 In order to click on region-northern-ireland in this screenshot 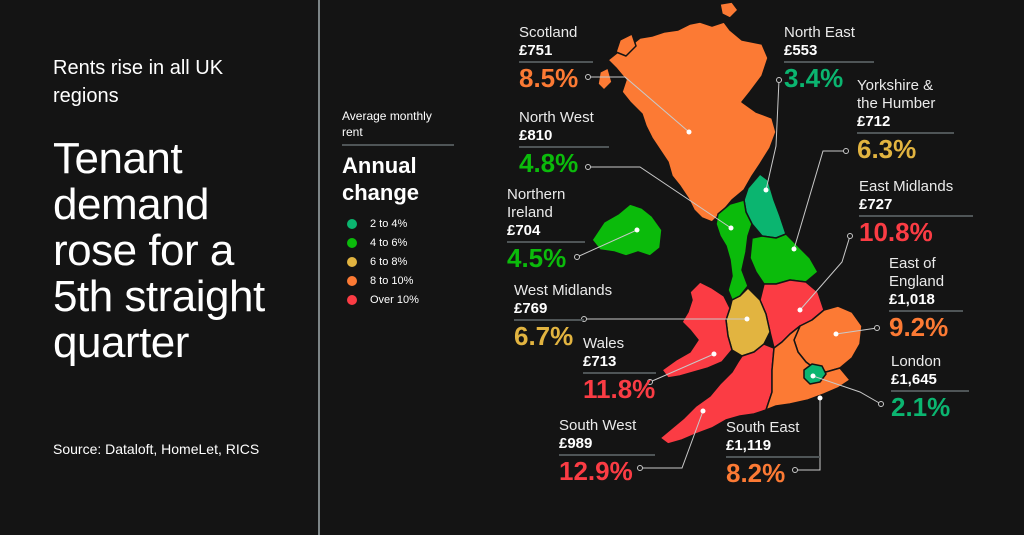, I will do `click(627, 230)`.